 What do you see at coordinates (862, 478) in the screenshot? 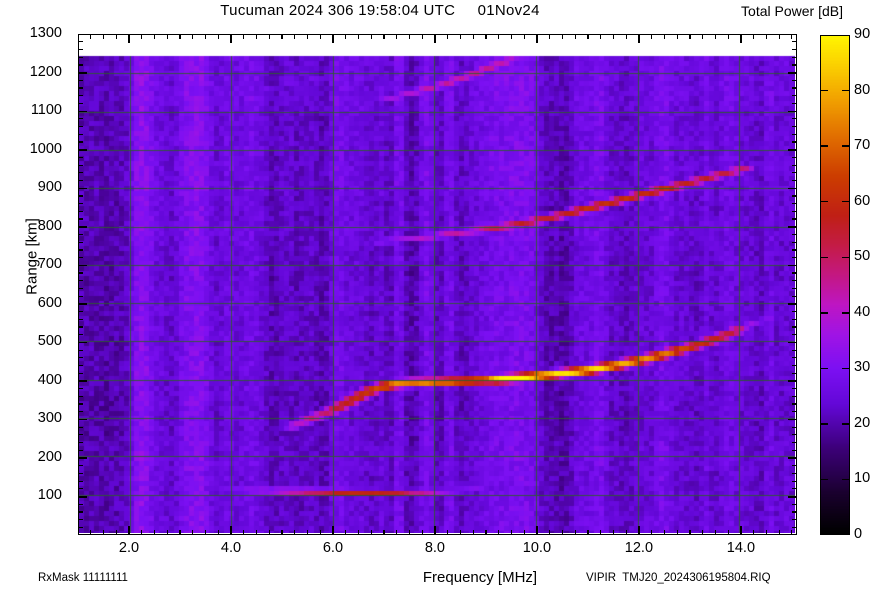
I see `colorbar-tick-label-10: 10` at bounding box center [862, 478].